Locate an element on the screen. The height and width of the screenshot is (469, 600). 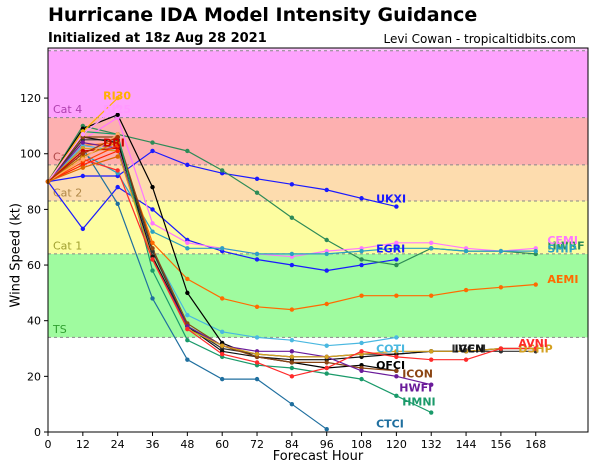
series-label-avni: AVNI is located at coordinates (533, 343).